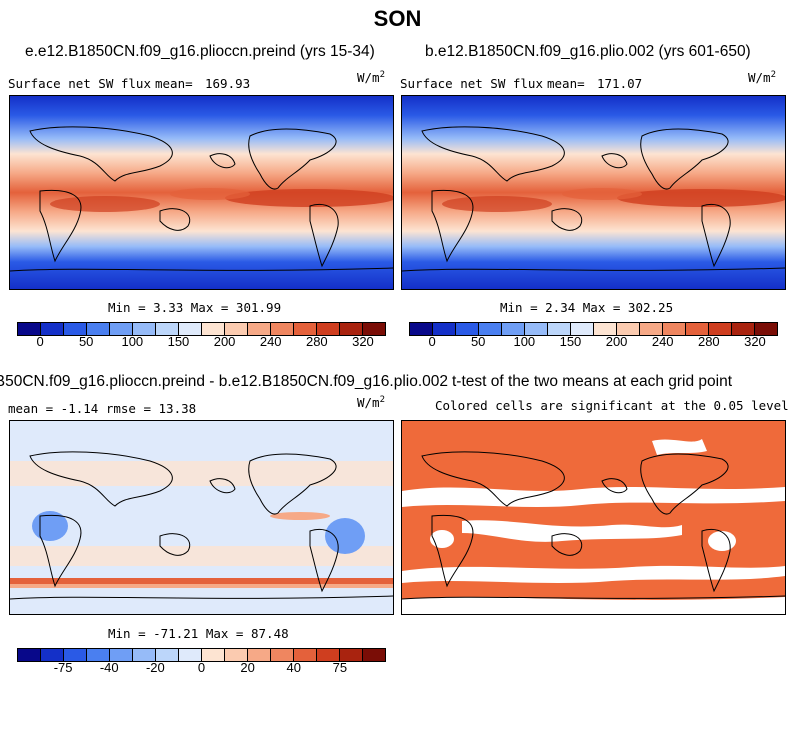  I want to click on colorbar-tick-label: -20, so click(155, 667).